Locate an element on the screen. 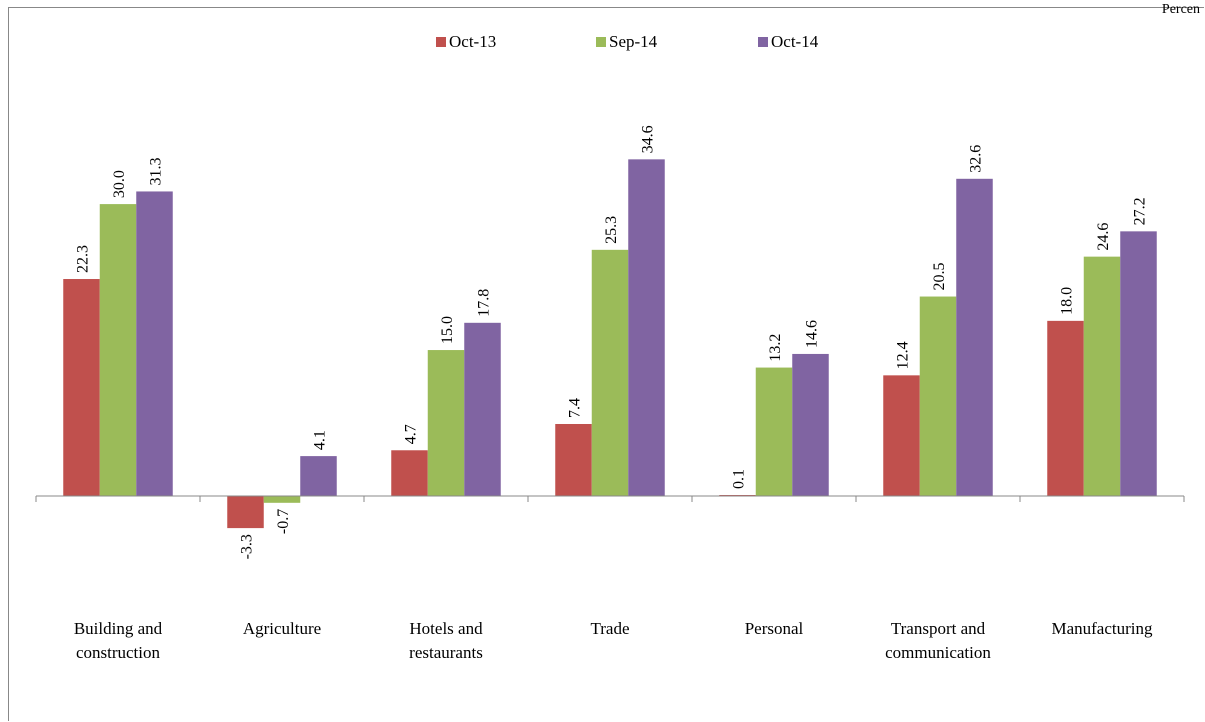 The height and width of the screenshot is (722, 1205). data-label: 12.4 is located at coordinates (903, 355).